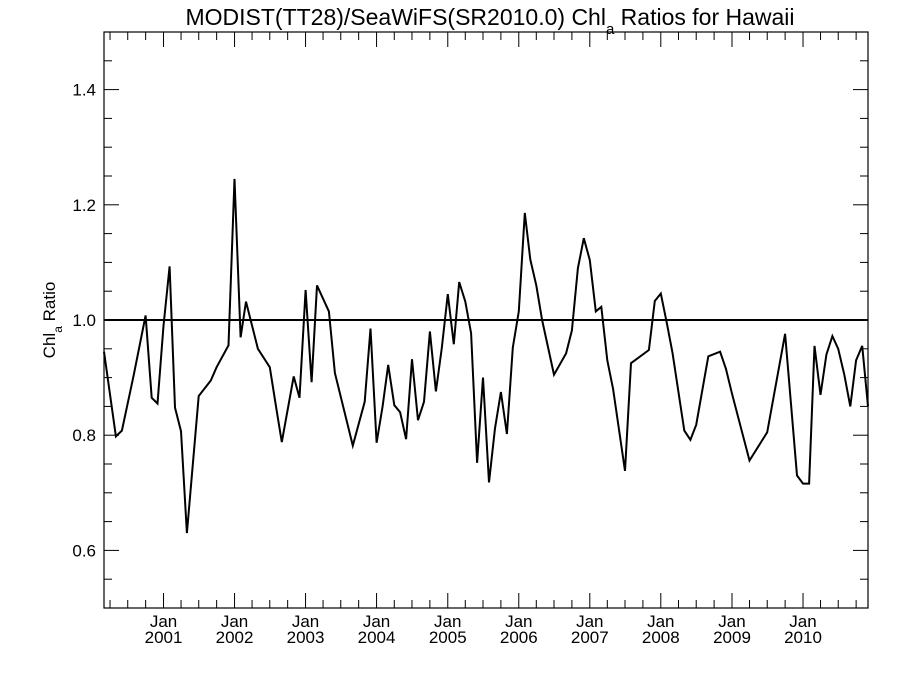 Image resolution: width=900 pixels, height=675 pixels. I want to click on x-tick-label-year: 2001, so click(164, 637).